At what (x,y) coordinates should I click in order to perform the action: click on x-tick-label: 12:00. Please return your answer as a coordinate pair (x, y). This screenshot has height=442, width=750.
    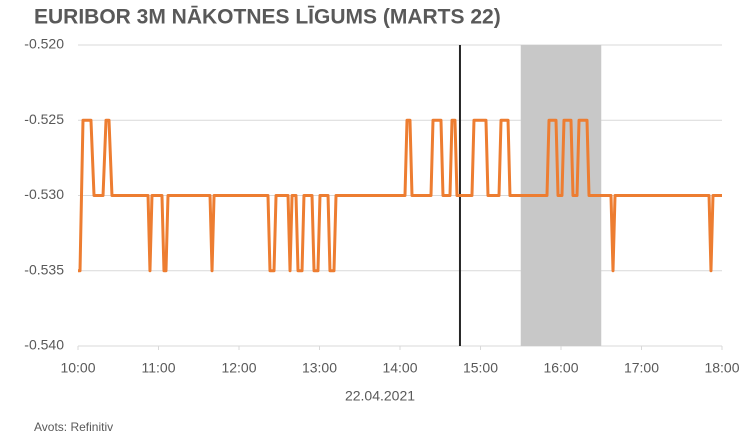
    Looking at the image, I should click on (238, 368).